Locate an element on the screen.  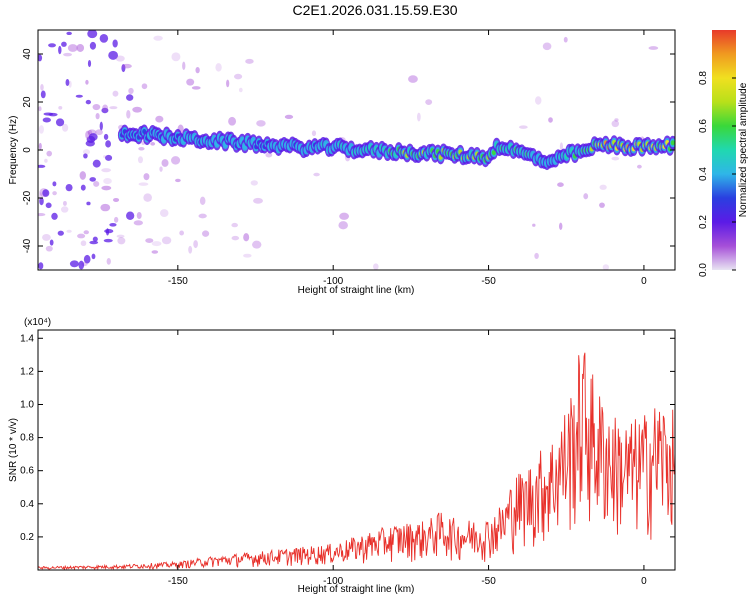
spectrogram-y-tick-label: 40 is located at coordinates (27, 54).